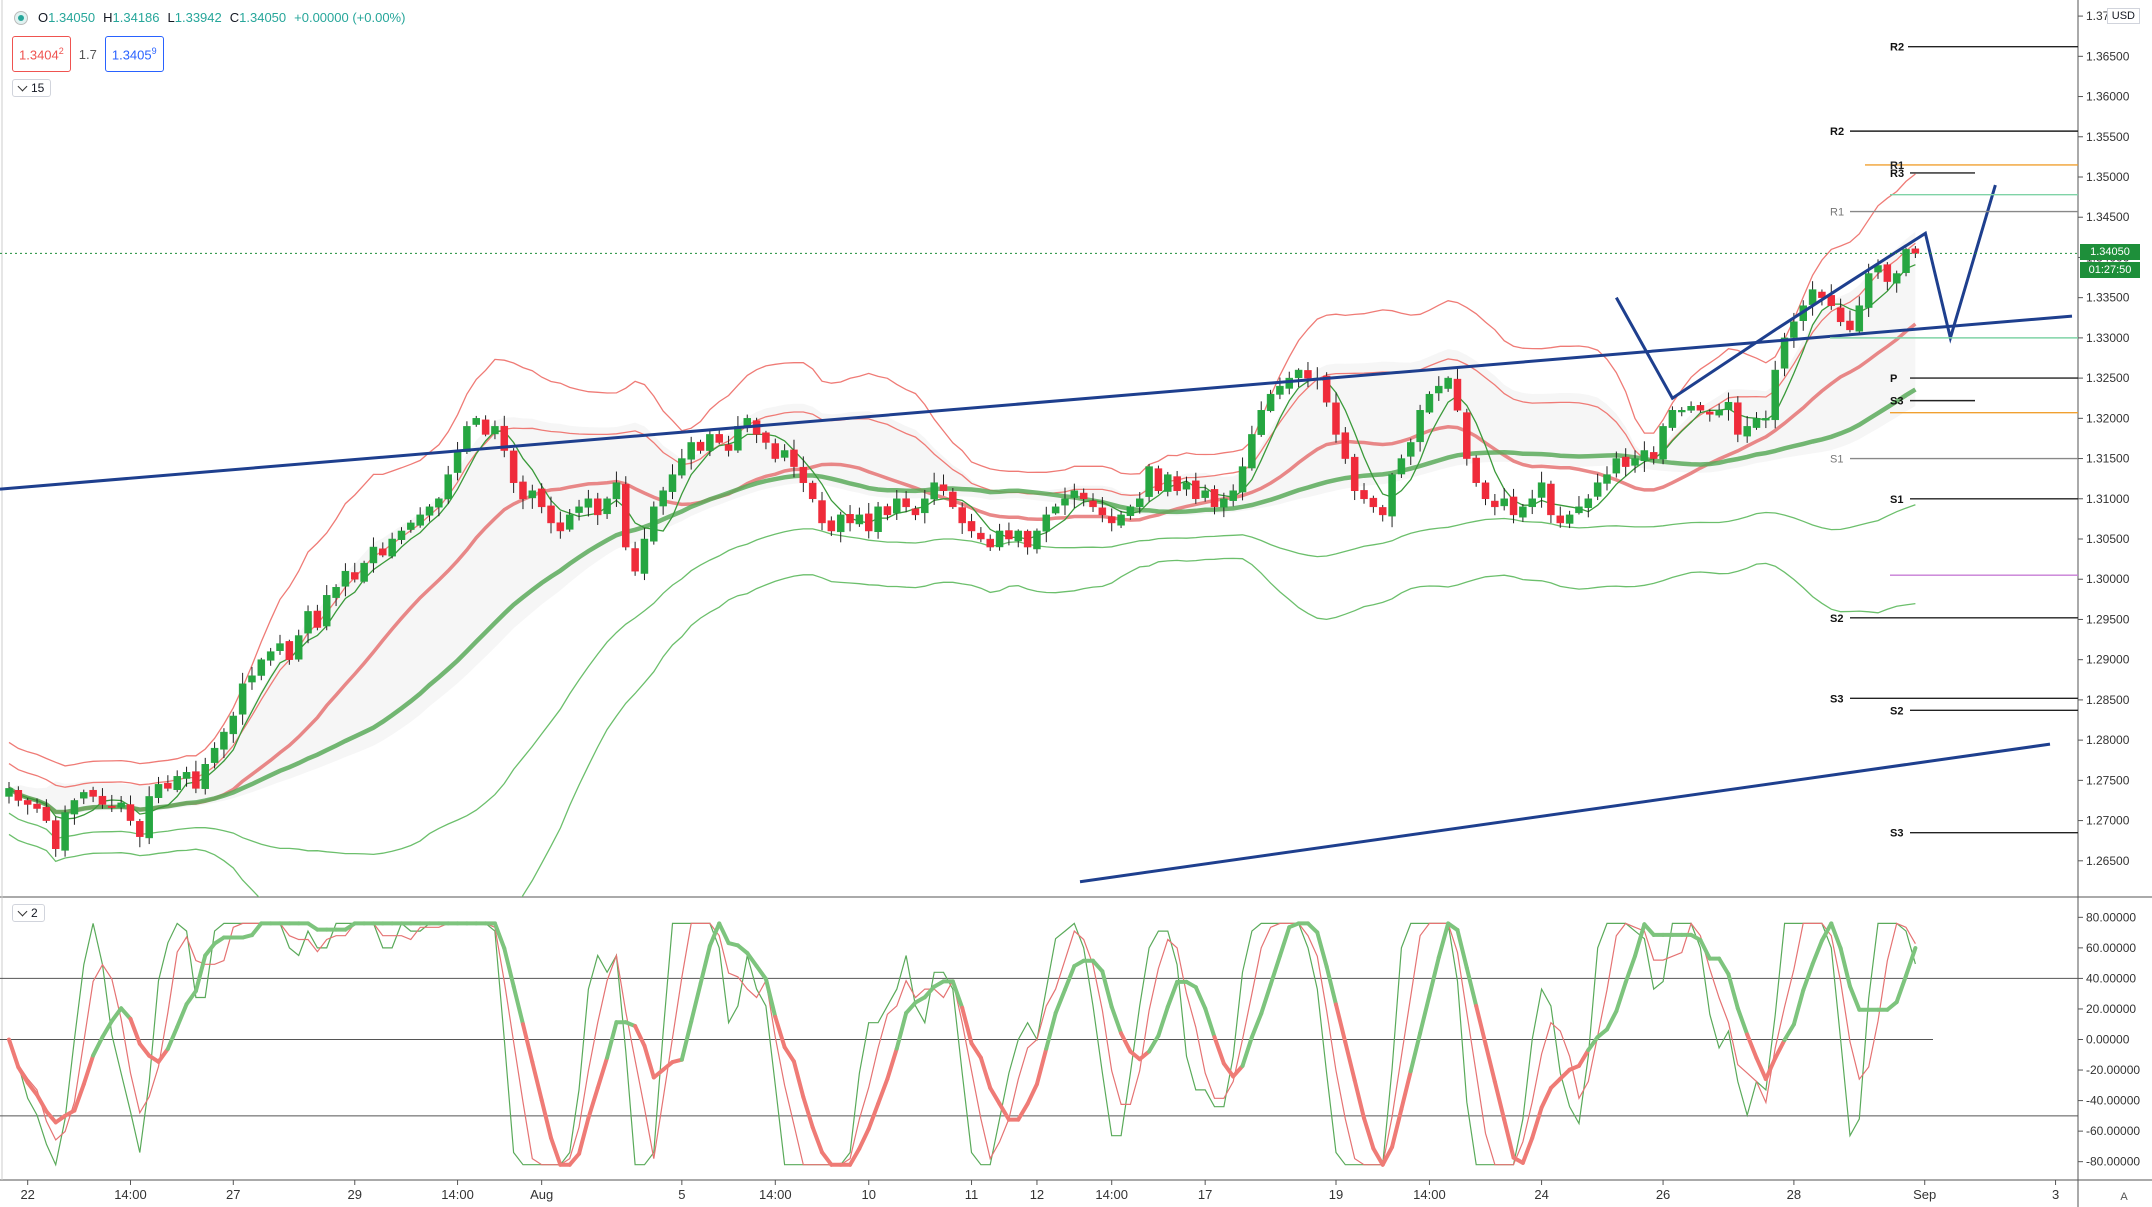  What do you see at coordinates (2108, 861) in the screenshot?
I see `price-tick-label: 1.26500` at bounding box center [2108, 861].